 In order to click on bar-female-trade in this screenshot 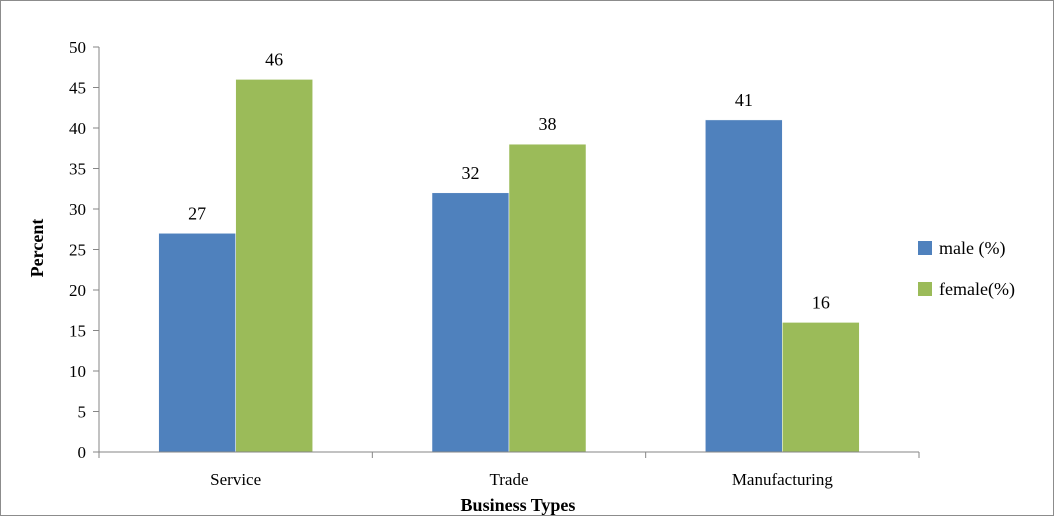, I will do `click(547, 298)`.